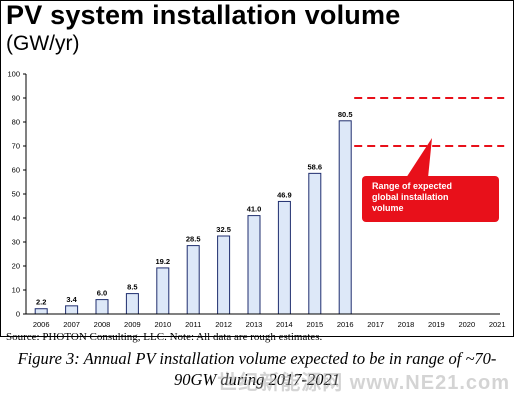 The image size is (518, 404). Describe the element at coordinates (102, 324) in the screenshot. I see `x-tick-label: 2008` at that location.